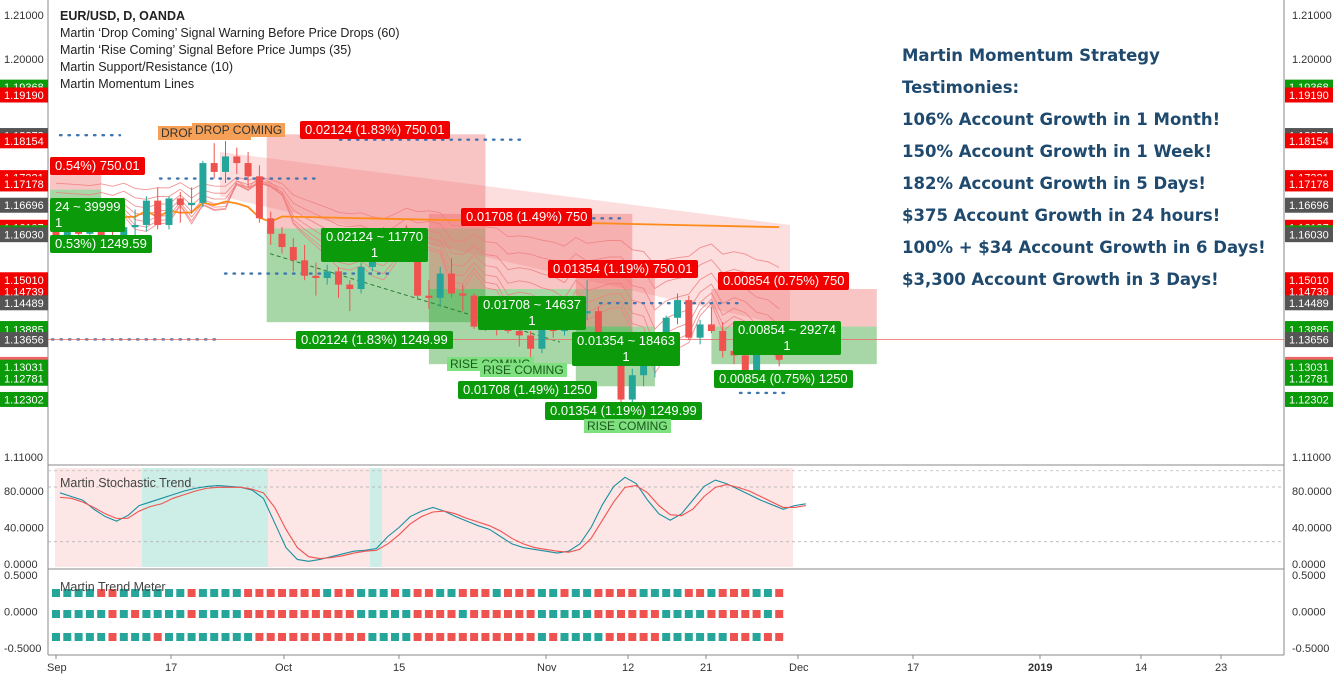  Describe the element at coordinates (127, 84) in the screenshot. I see `indicator-momentum-lines: Martin Momentum Lines` at that location.